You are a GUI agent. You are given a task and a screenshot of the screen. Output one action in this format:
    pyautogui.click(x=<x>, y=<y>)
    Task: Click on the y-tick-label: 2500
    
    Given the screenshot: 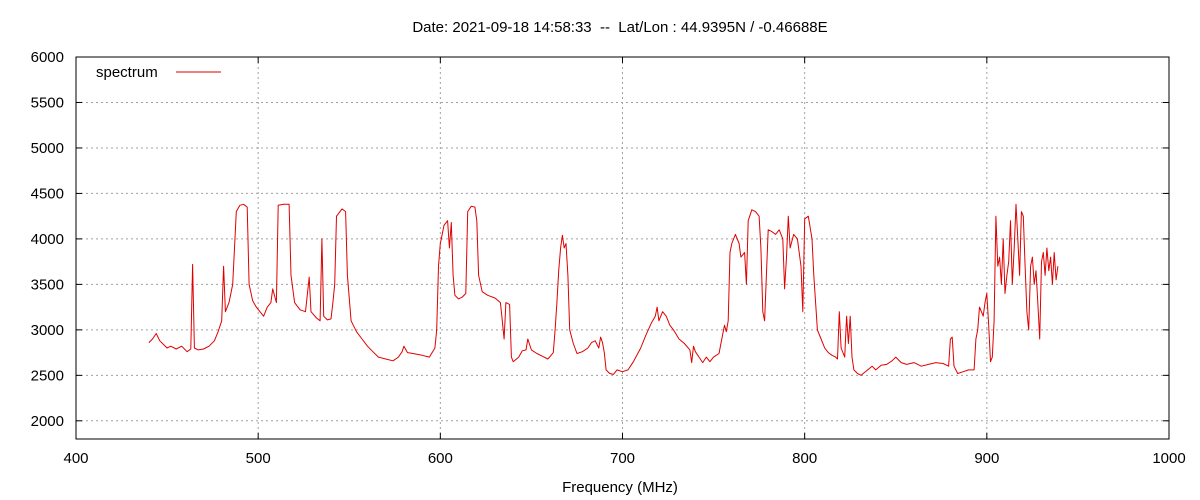 What is the action you would take?
    pyautogui.click(x=47, y=375)
    